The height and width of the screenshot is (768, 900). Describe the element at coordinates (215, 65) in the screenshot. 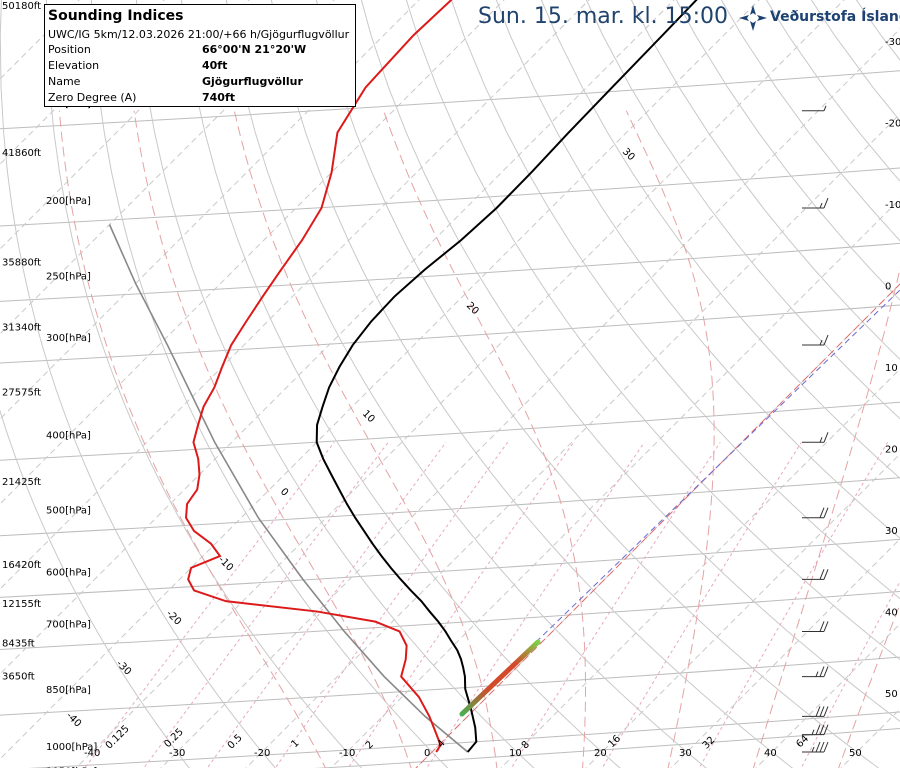

I see `info-value: 40ft` at that location.